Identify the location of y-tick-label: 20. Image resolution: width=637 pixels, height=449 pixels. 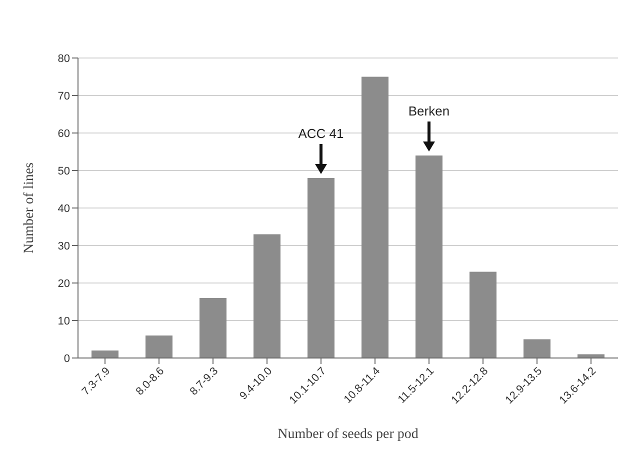
(64, 284).